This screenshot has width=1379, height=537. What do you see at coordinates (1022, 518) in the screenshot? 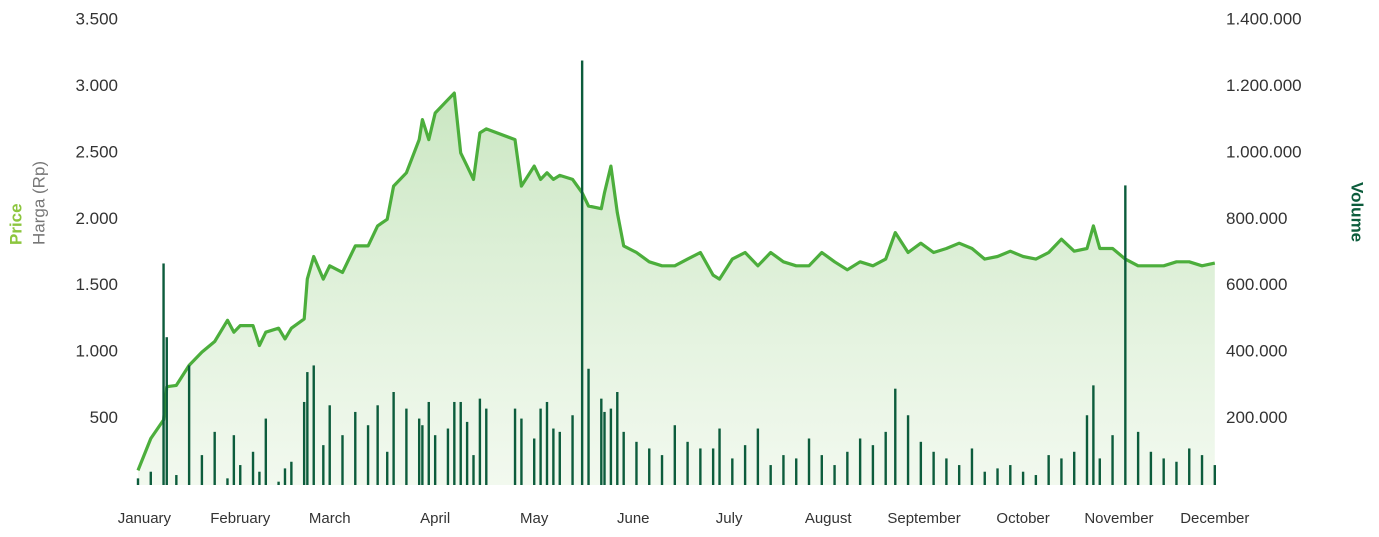
I see `x-tick-label: October` at bounding box center [1022, 518].